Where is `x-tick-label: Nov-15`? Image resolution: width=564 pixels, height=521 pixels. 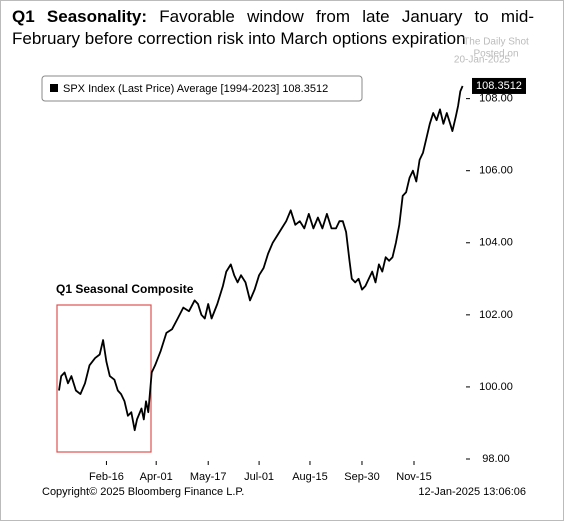 x-tick-label: Nov-15 is located at coordinates (413, 477).